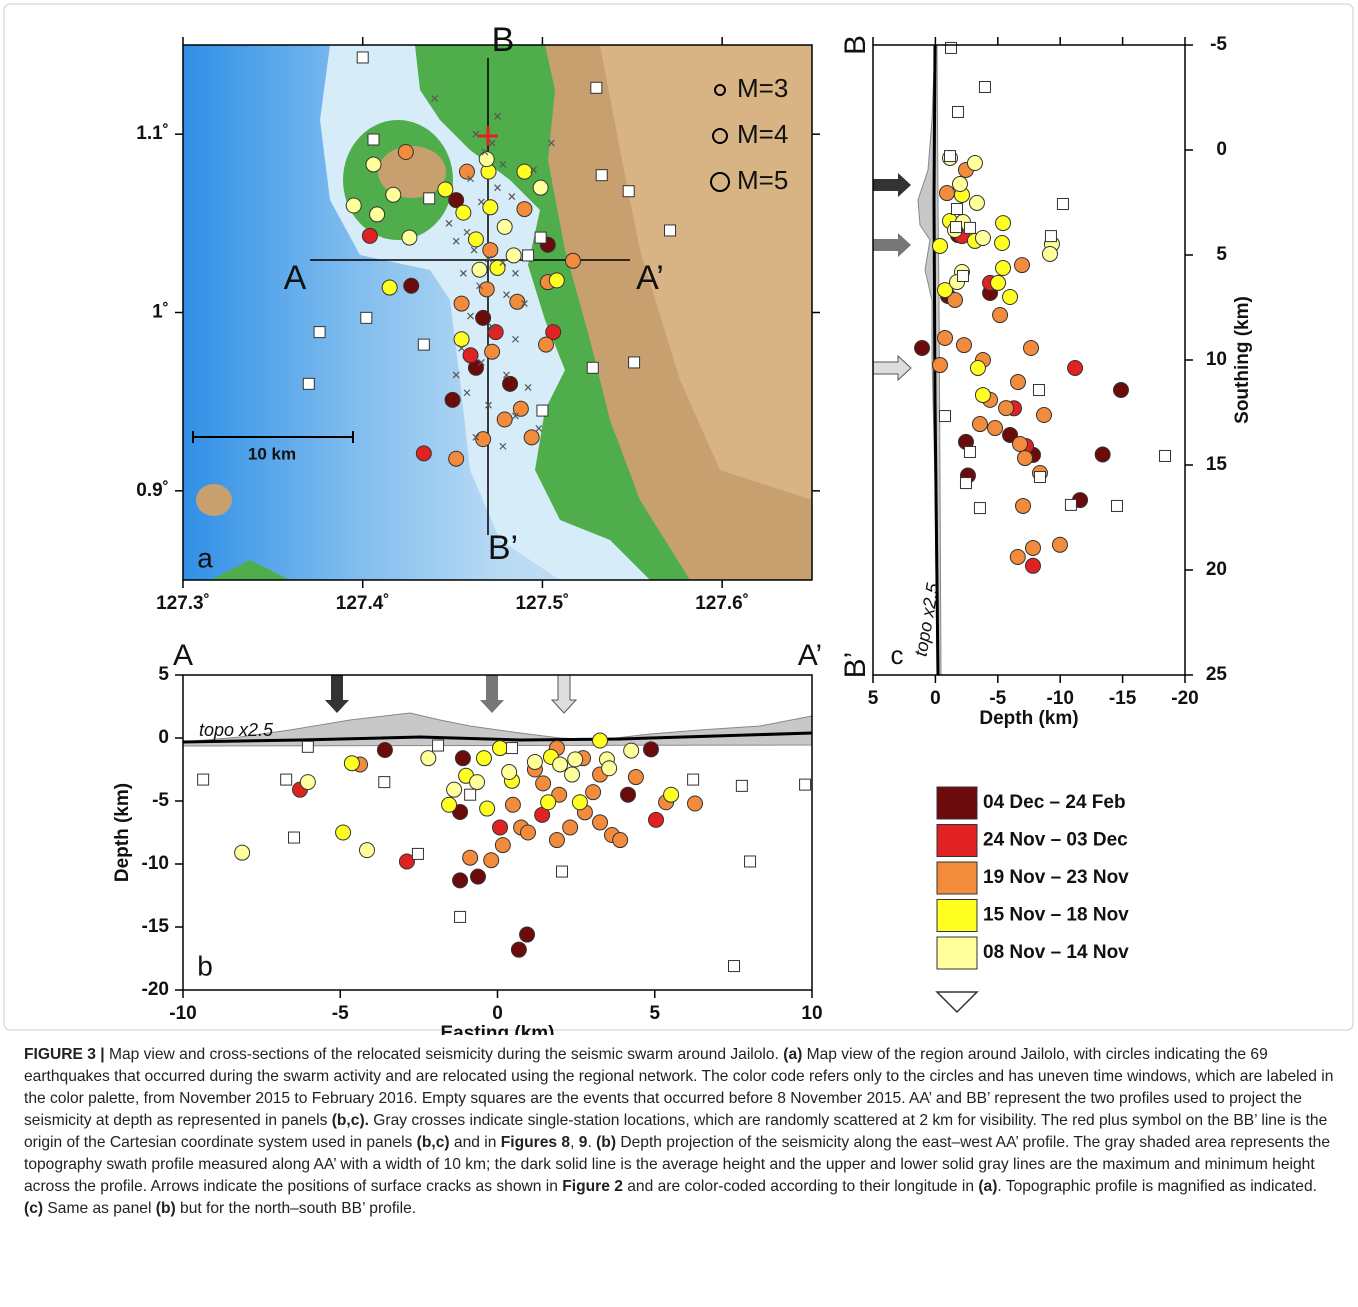  Describe the element at coordinates (935, 698) in the screenshot. I see `x-tick-label: 0` at that location.